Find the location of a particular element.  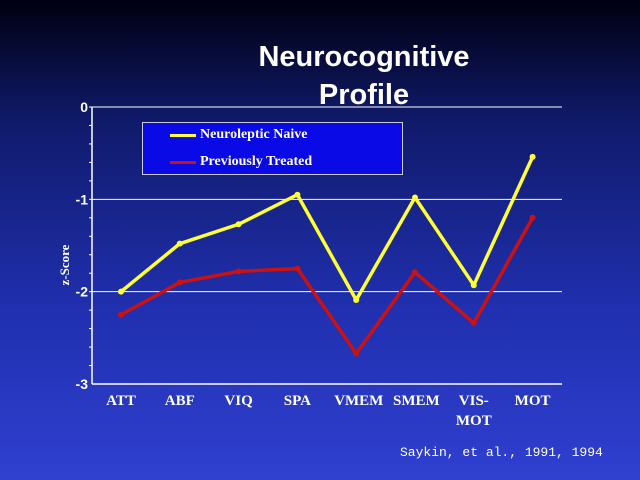

legend-label: Previously Treated is located at coordinates (256, 161).